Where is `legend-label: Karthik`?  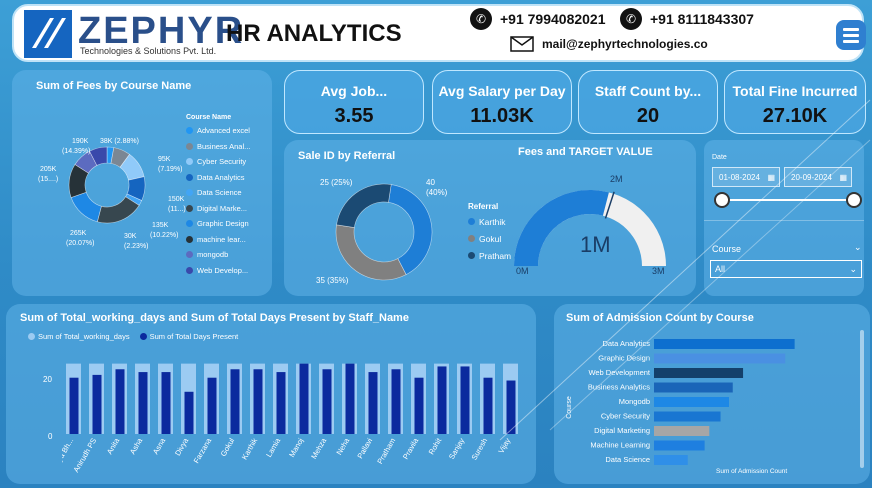 legend-label: Karthik is located at coordinates (492, 221).